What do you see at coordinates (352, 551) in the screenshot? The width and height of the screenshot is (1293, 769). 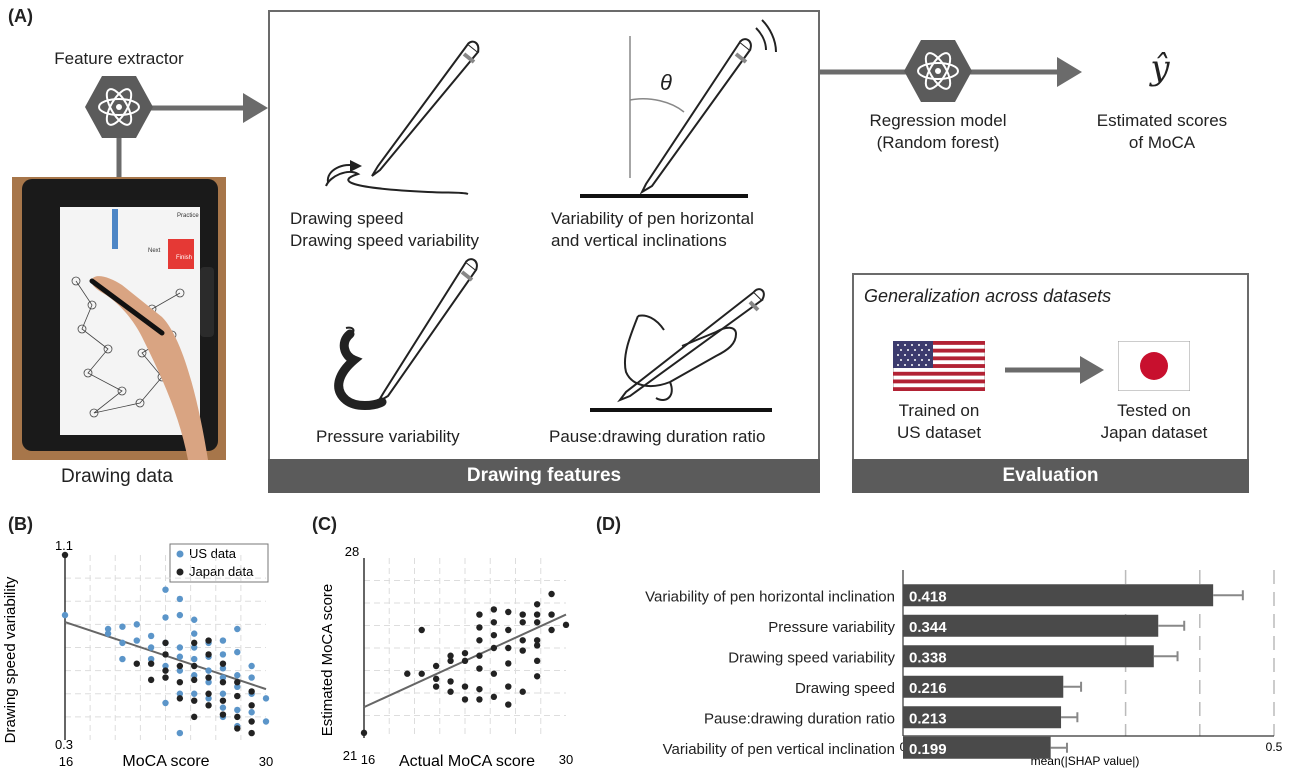 I see `chart-c-ytick-top: 28` at bounding box center [352, 551].